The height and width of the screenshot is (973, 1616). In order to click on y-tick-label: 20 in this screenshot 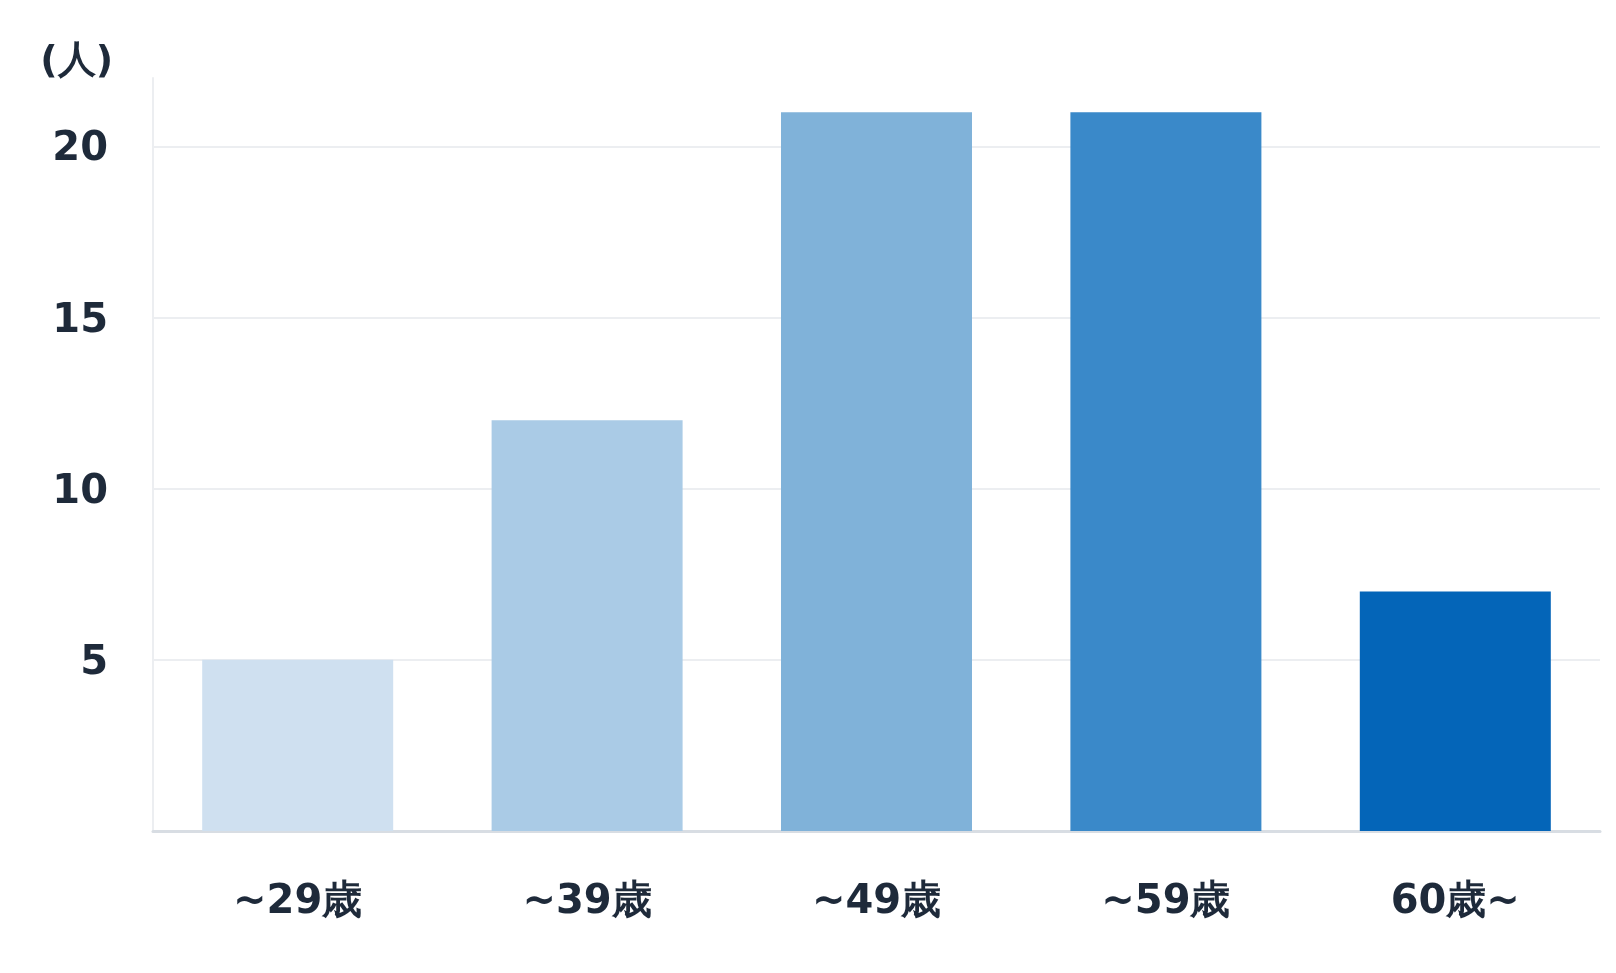, I will do `click(80, 146)`.